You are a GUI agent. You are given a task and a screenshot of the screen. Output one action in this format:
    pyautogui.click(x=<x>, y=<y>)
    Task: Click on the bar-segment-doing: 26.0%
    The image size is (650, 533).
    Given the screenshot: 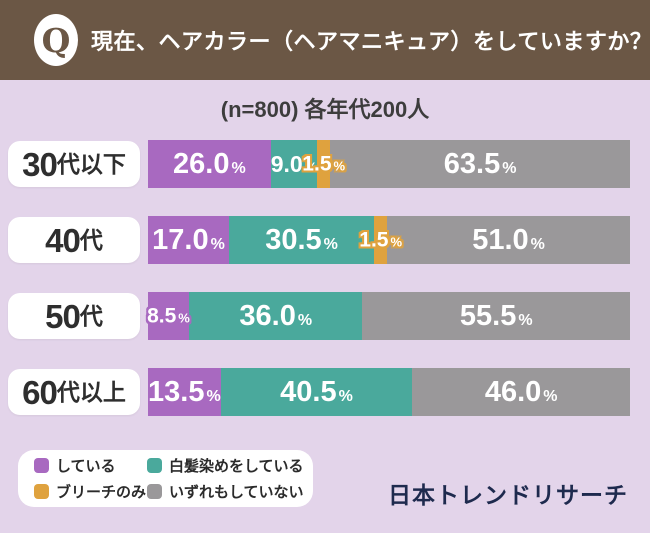 What is the action you would take?
    pyautogui.click(x=209, y=164)
    